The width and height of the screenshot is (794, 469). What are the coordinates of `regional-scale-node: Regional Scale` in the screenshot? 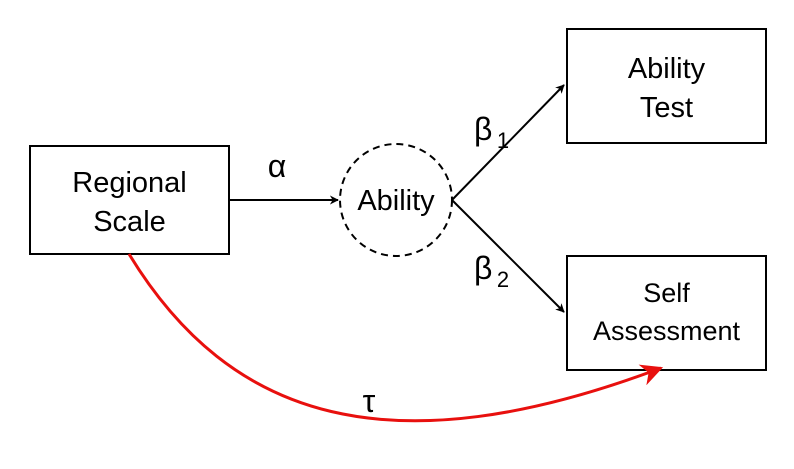 It's located at (129, 200).